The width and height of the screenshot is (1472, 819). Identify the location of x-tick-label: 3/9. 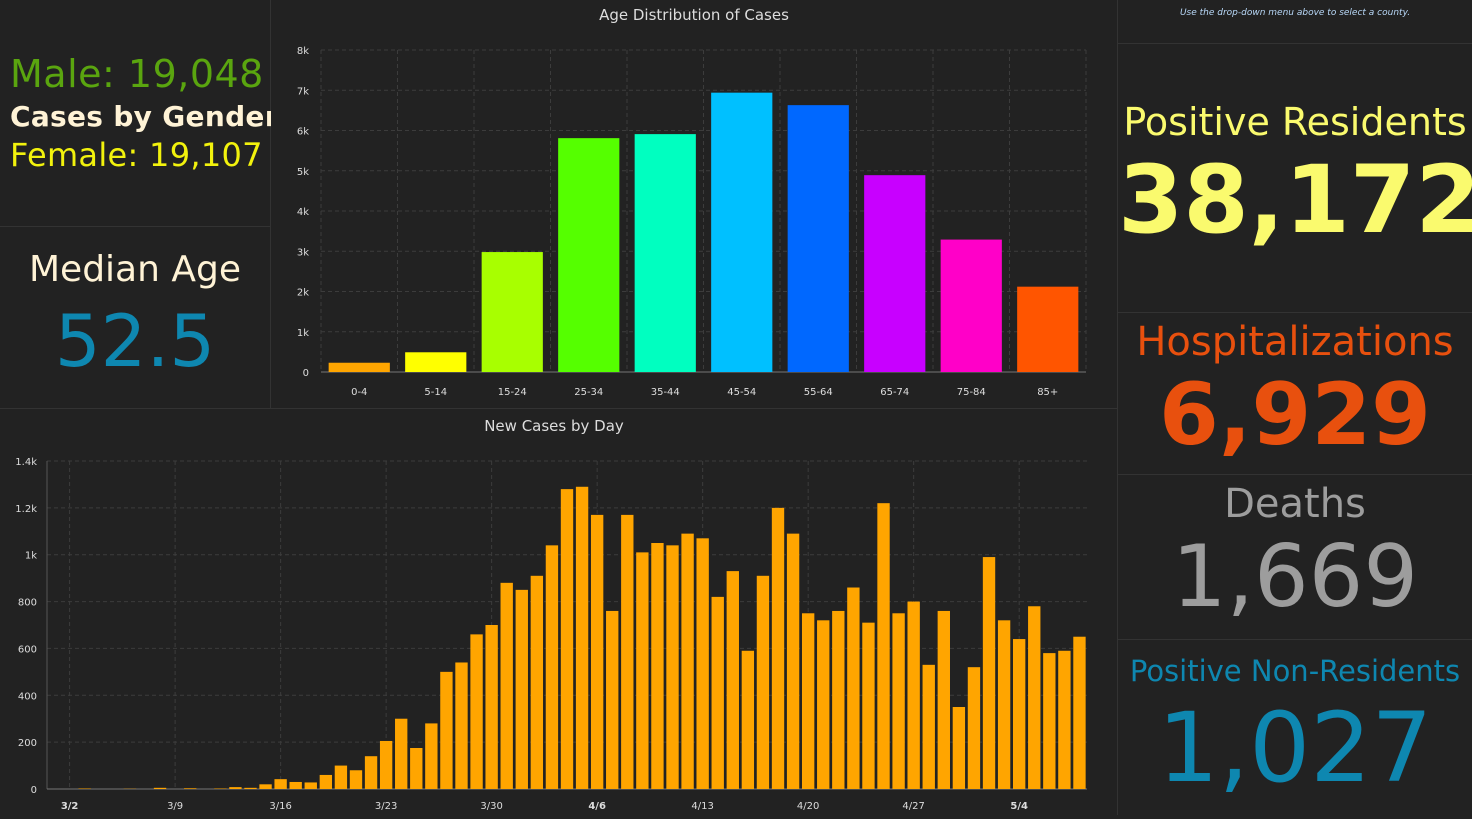
(175, 806).